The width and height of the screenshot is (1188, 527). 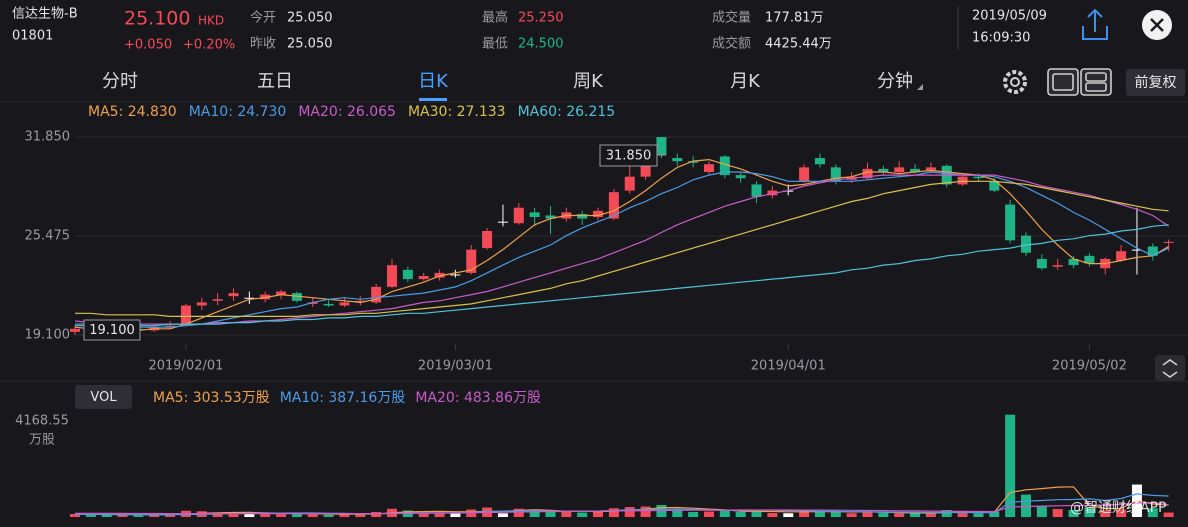 What do you see at coordinates (1001, 38) in the screenshot?
I see `time: 16:09:30` at bounding box center [1001, 38].